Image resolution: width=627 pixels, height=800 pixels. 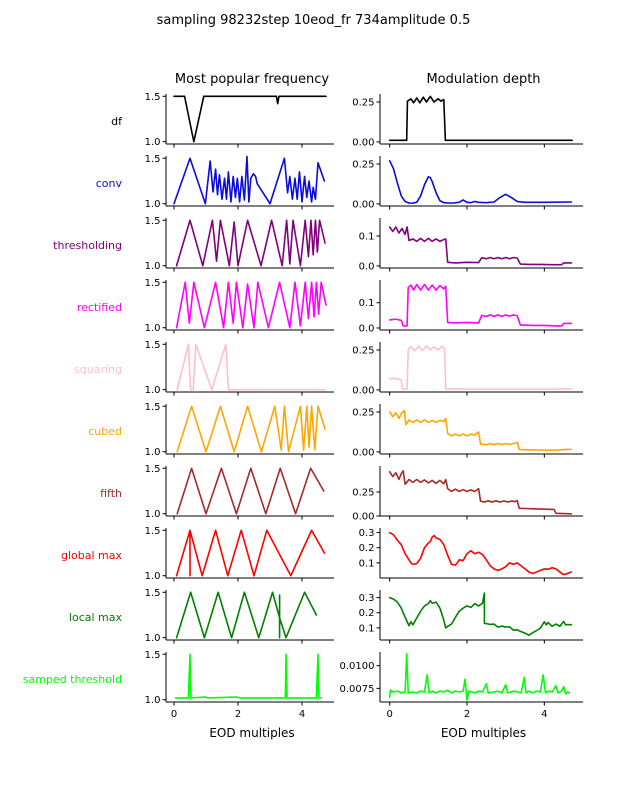 I want to click on plot-fifth-left: 1.0 1.5, so click(x=239, y=492).